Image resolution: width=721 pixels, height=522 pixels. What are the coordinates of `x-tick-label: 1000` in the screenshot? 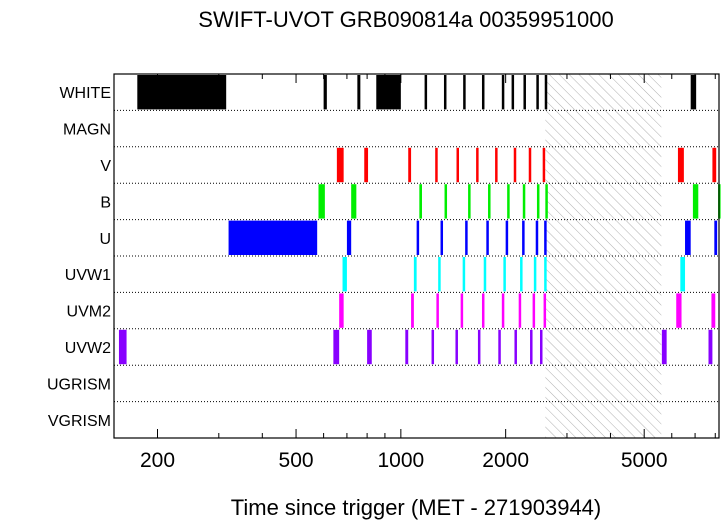 It's located at (400, 460).